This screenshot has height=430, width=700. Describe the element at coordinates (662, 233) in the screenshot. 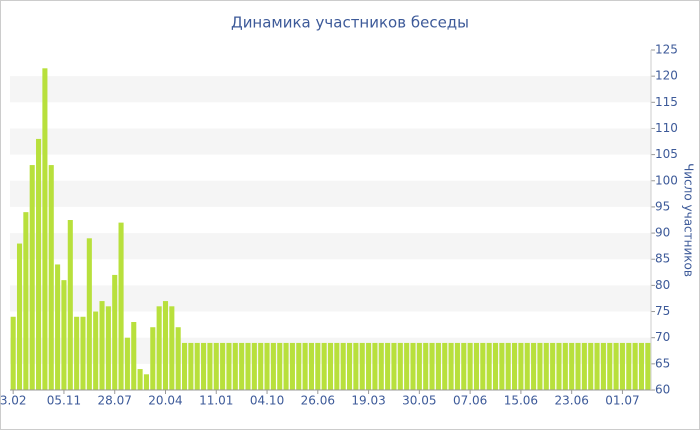

I see `y-tick-label: 90` at that location.